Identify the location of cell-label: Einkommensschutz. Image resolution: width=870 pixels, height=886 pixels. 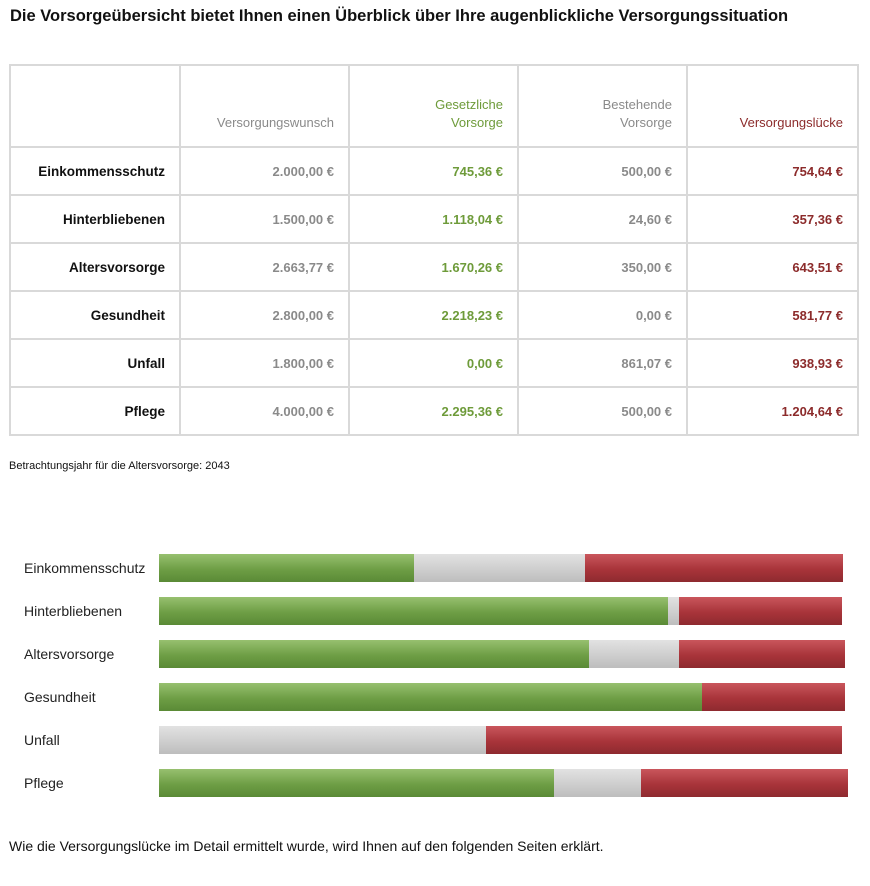
(95, 171).